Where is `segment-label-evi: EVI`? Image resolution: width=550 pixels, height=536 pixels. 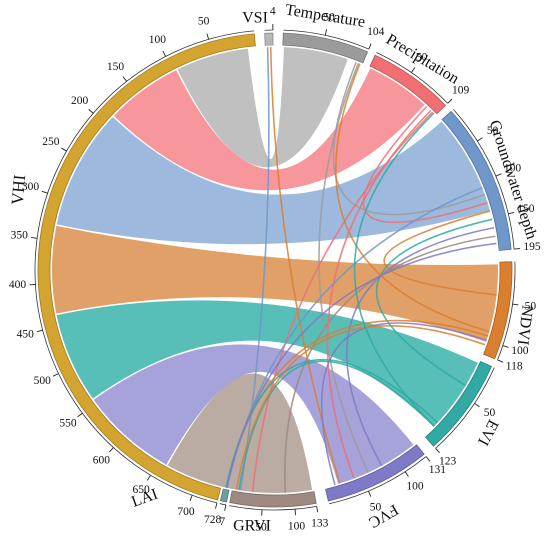 segment-label-evi: EVI is located at coordinates (488, 433).